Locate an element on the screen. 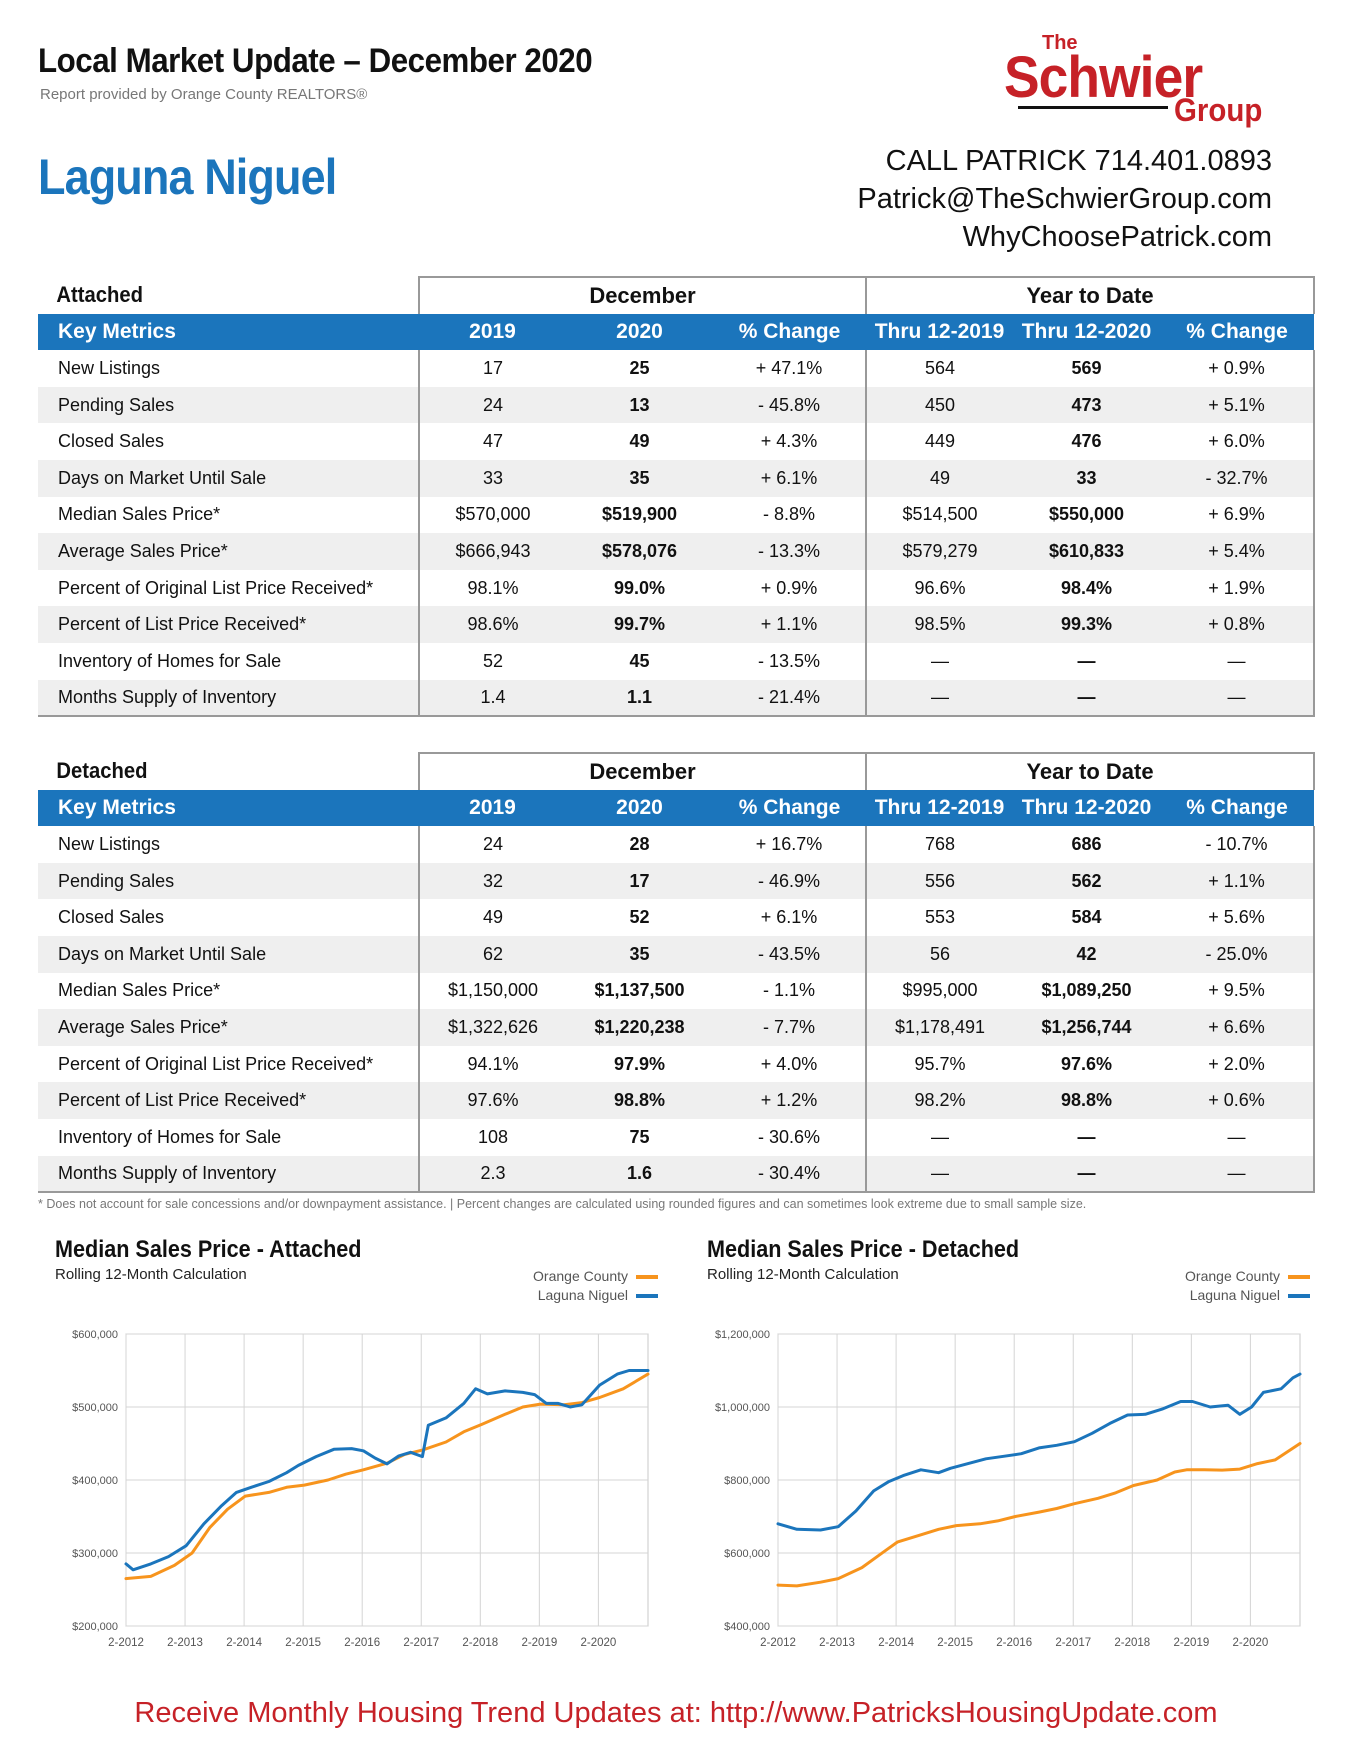 This screenshot has height=1749, width=1352. metric-value: + 4.0% is located at coordinates (789, 1063).